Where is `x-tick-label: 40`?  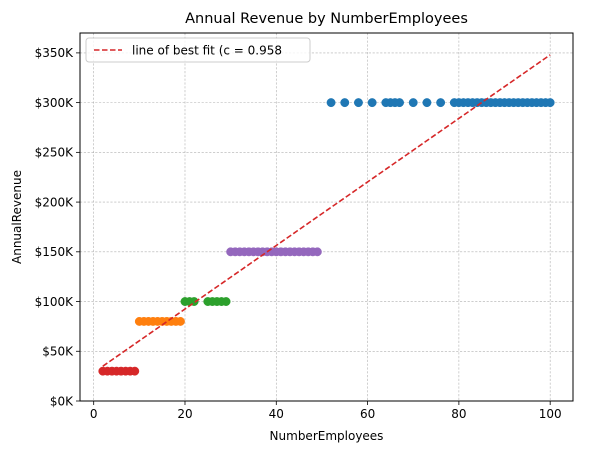
x-tick-label: 40 is located at coordinates (276, 414).